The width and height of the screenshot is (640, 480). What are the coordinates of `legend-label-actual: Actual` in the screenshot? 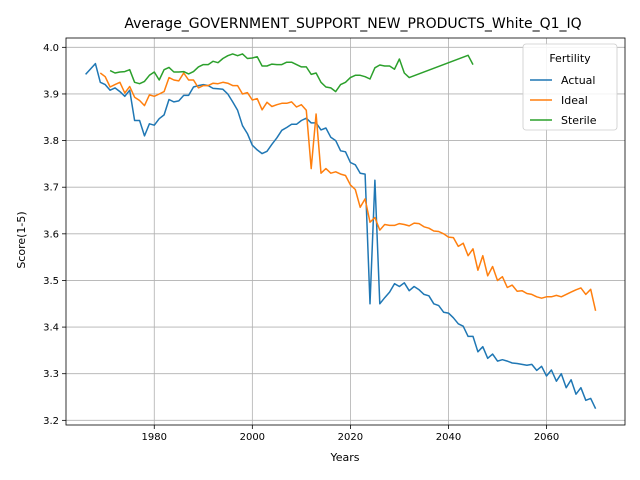 It's located at (578, 80).